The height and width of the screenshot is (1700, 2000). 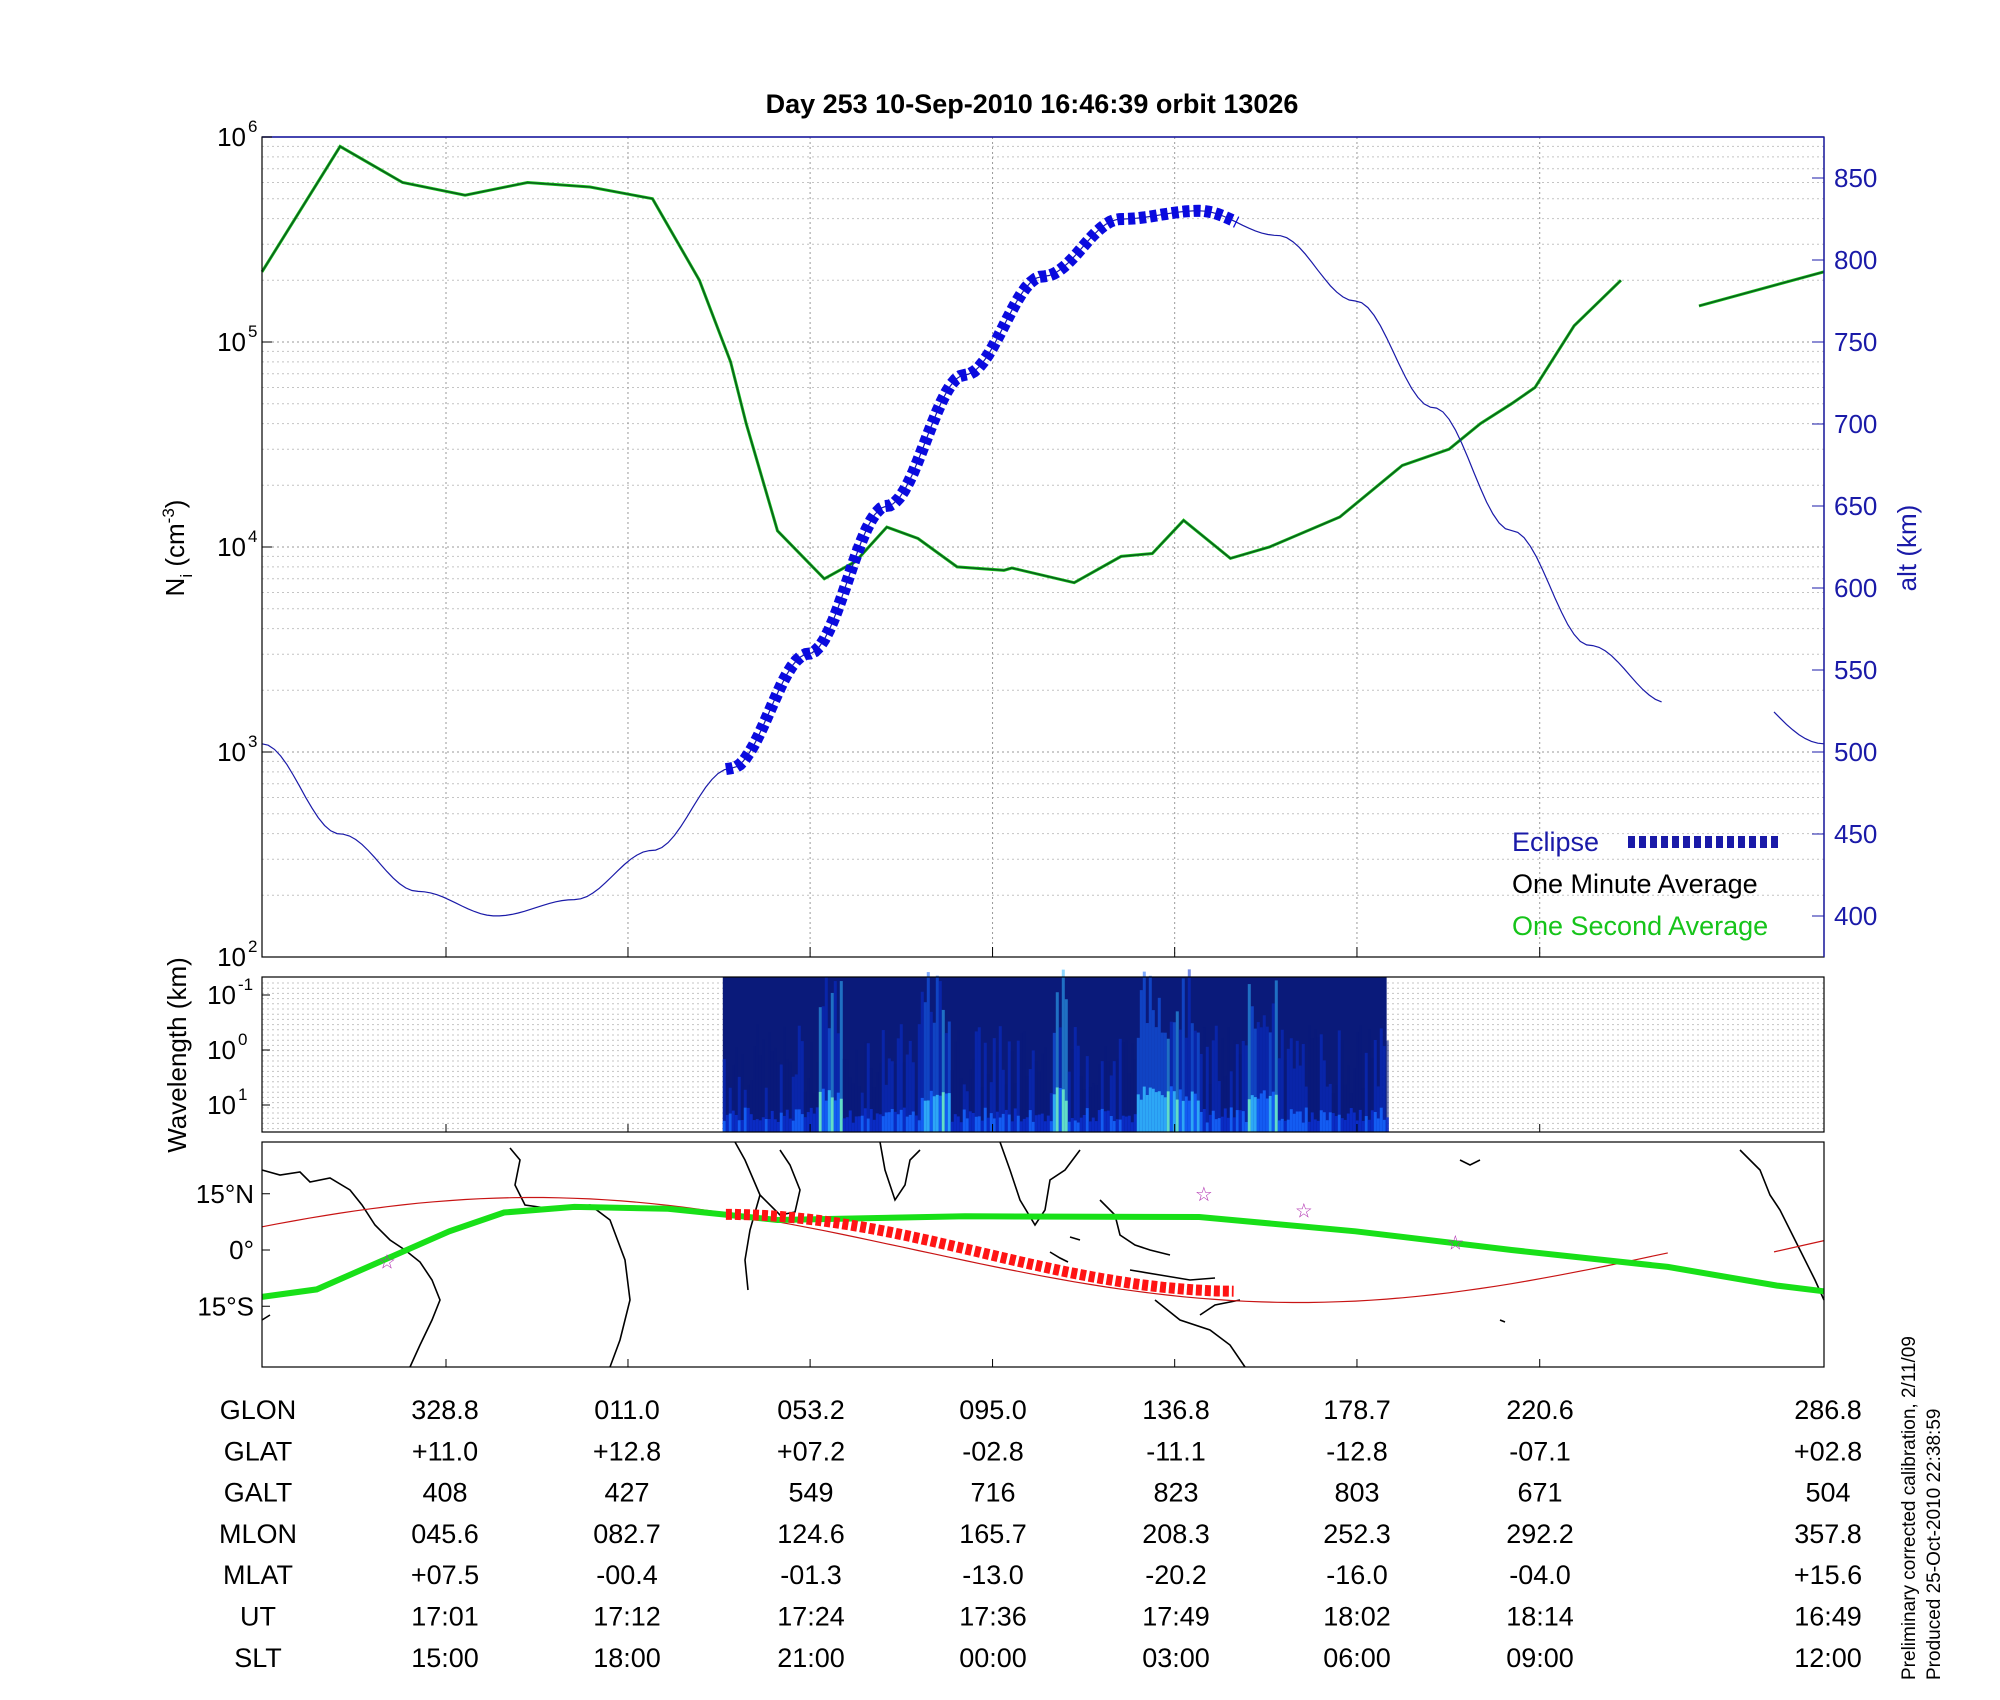 I want to click on table-cell: 17:36, so click(x=993, y=1617).